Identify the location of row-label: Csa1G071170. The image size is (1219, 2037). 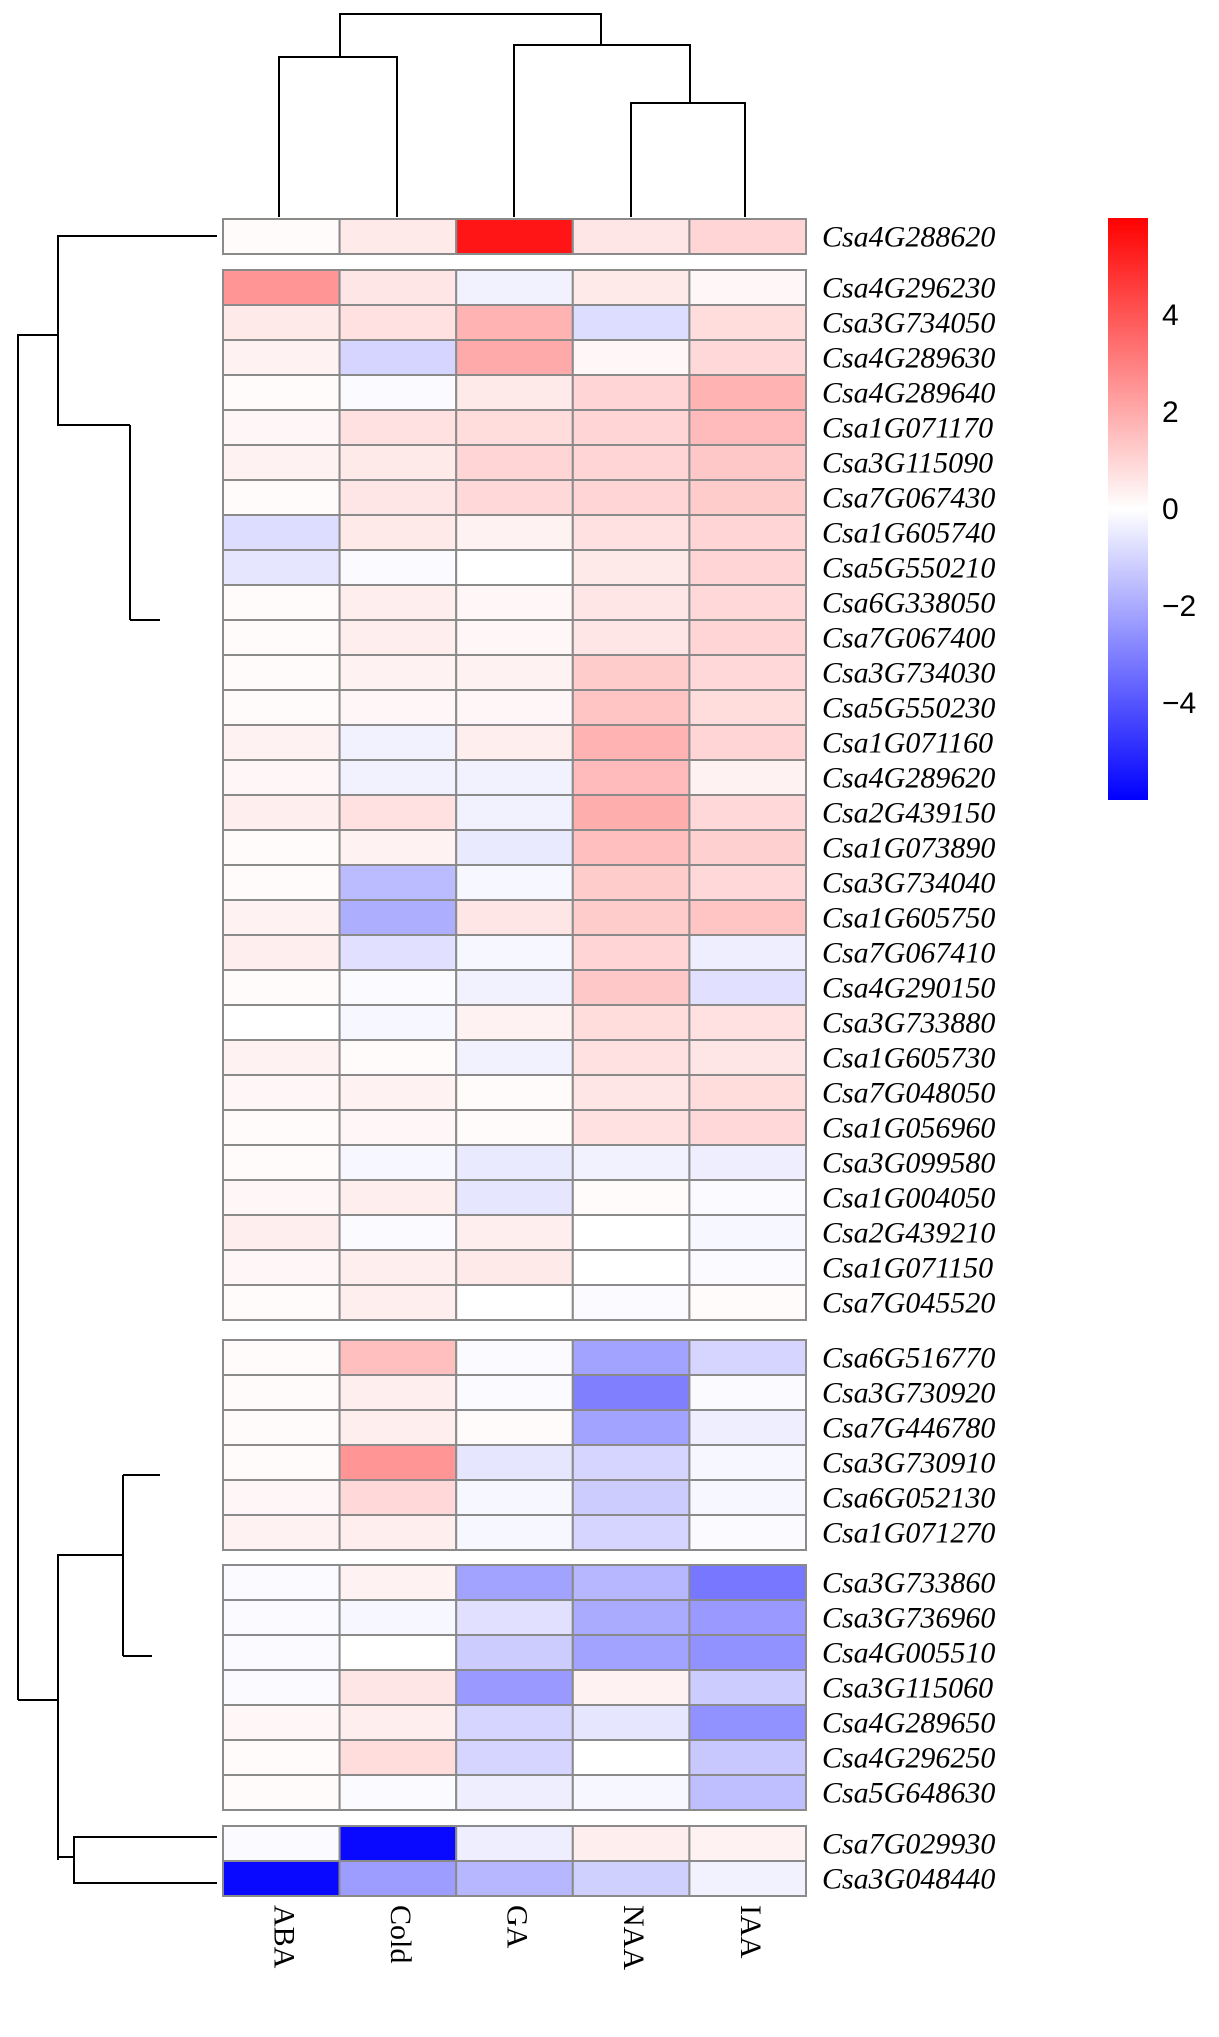
(907, 428).